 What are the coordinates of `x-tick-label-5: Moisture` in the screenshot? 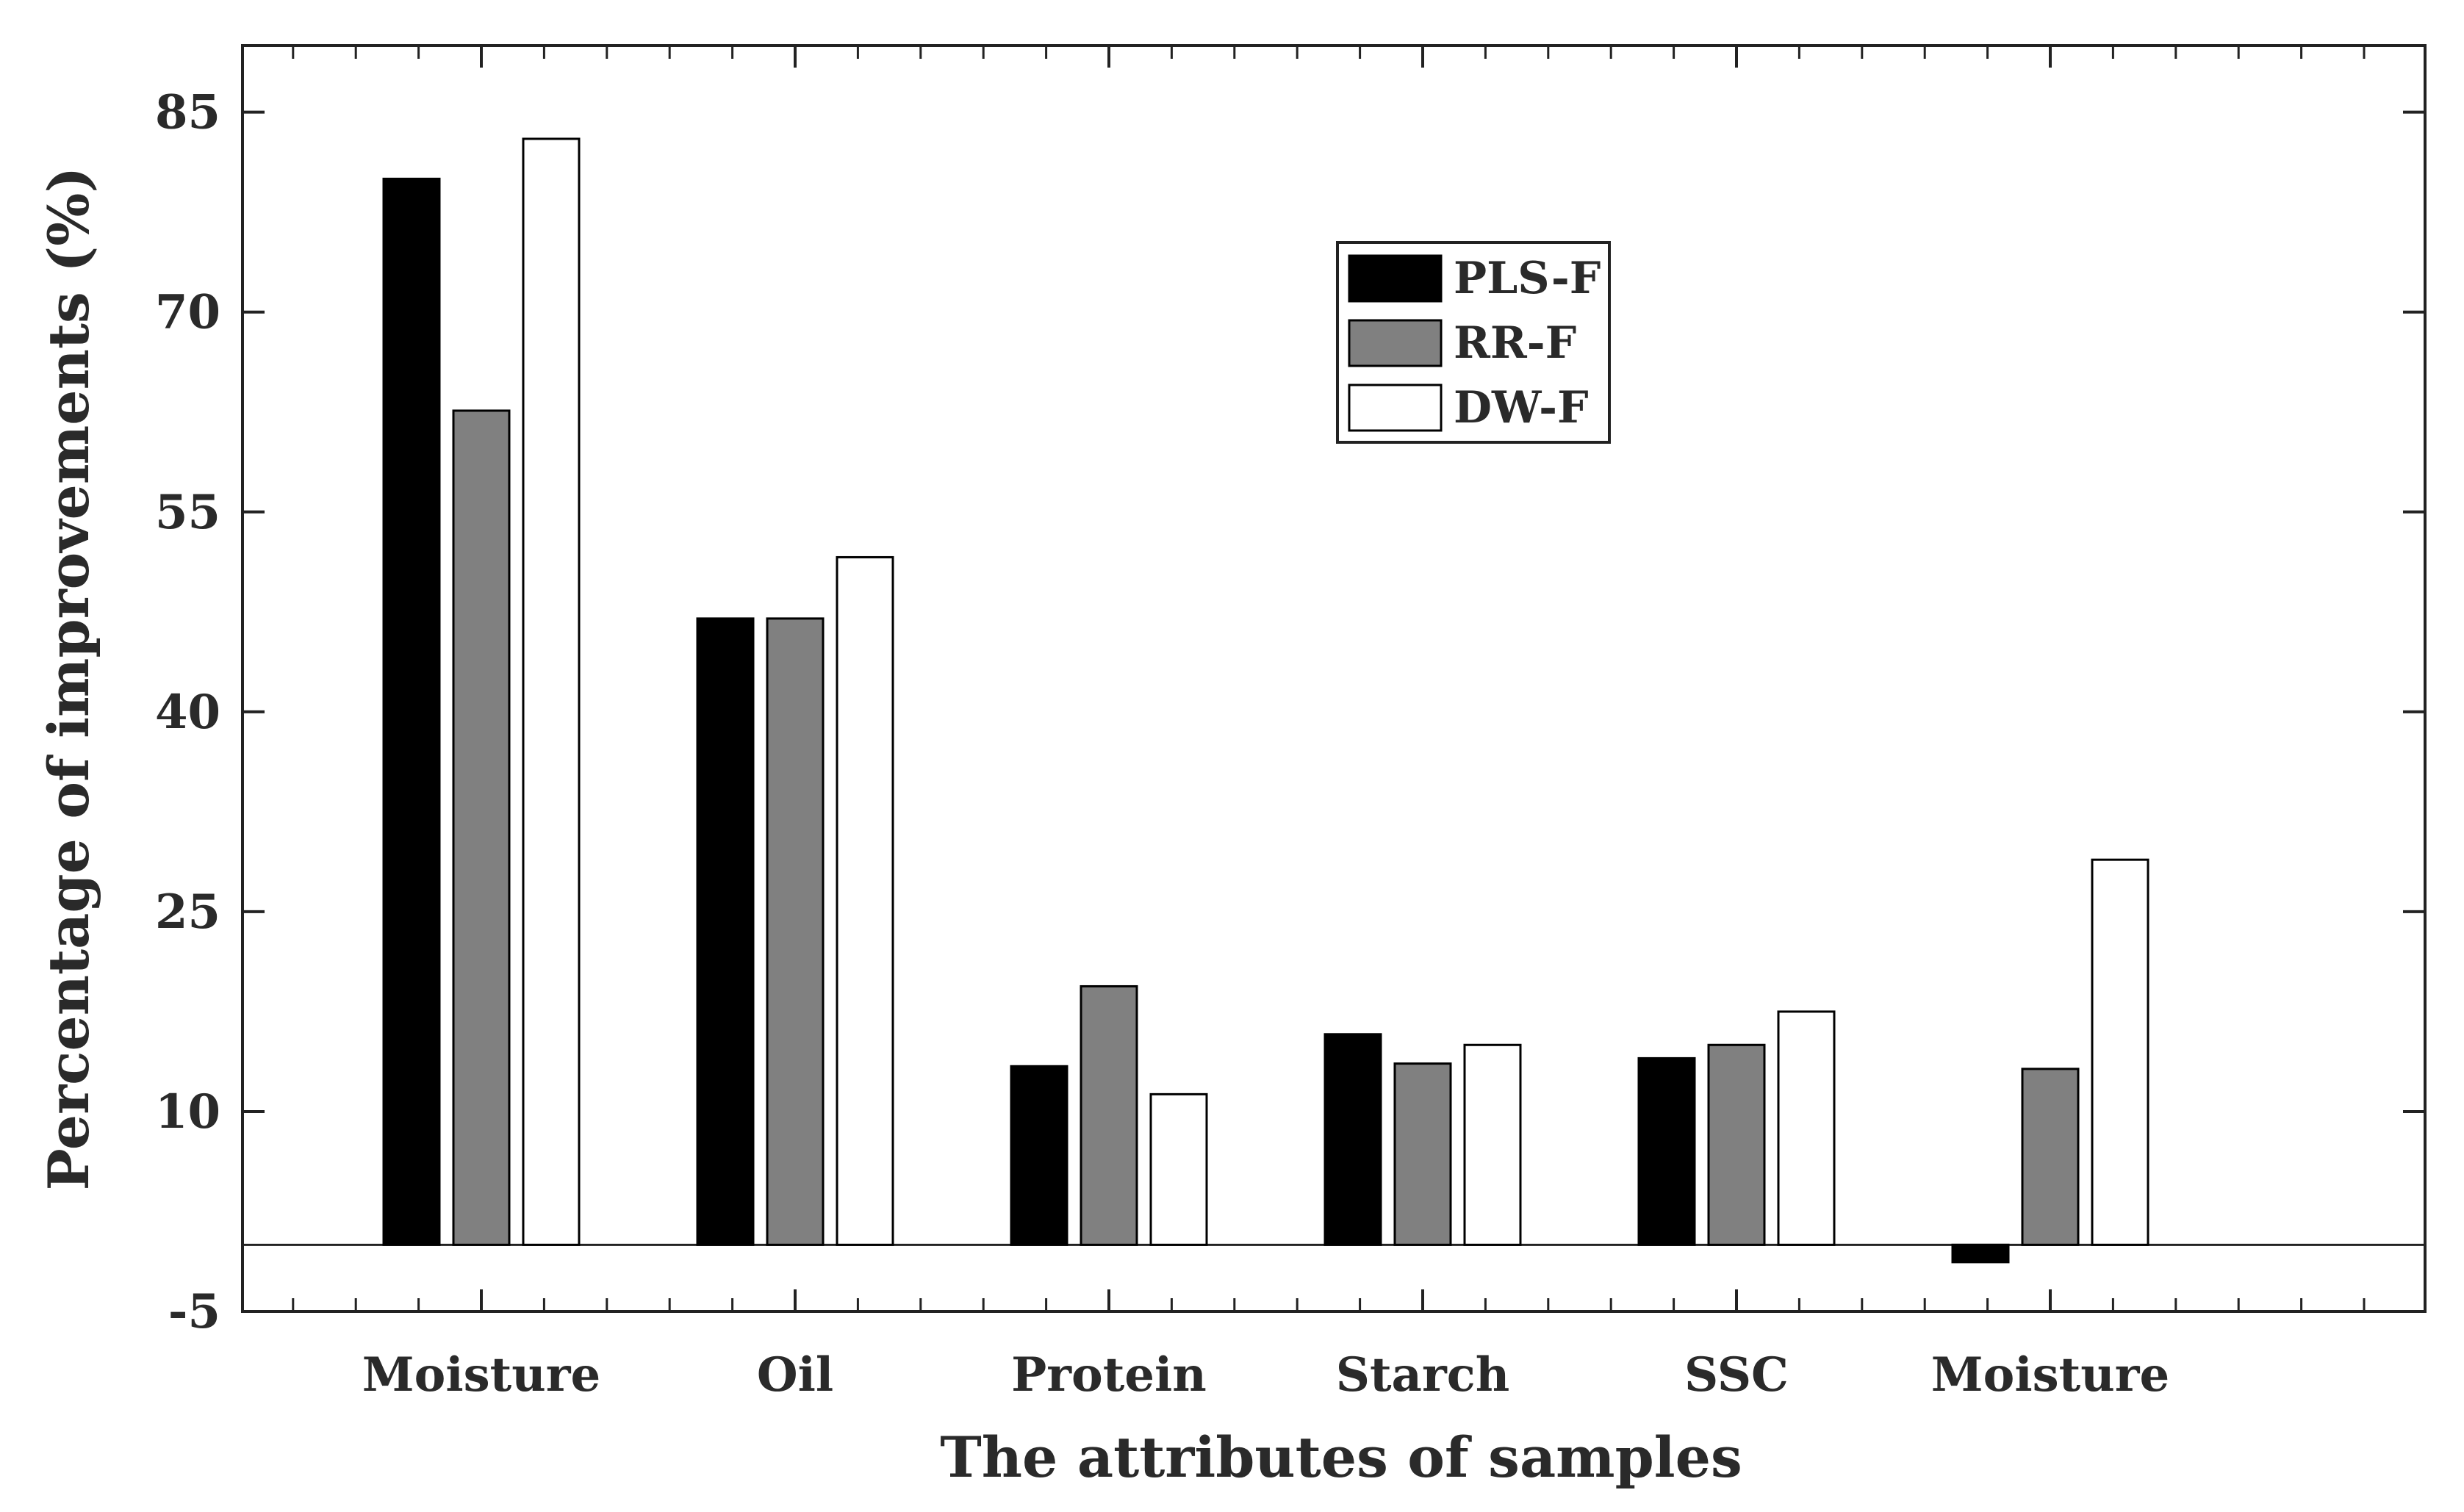 It's located at (2050, 1375).